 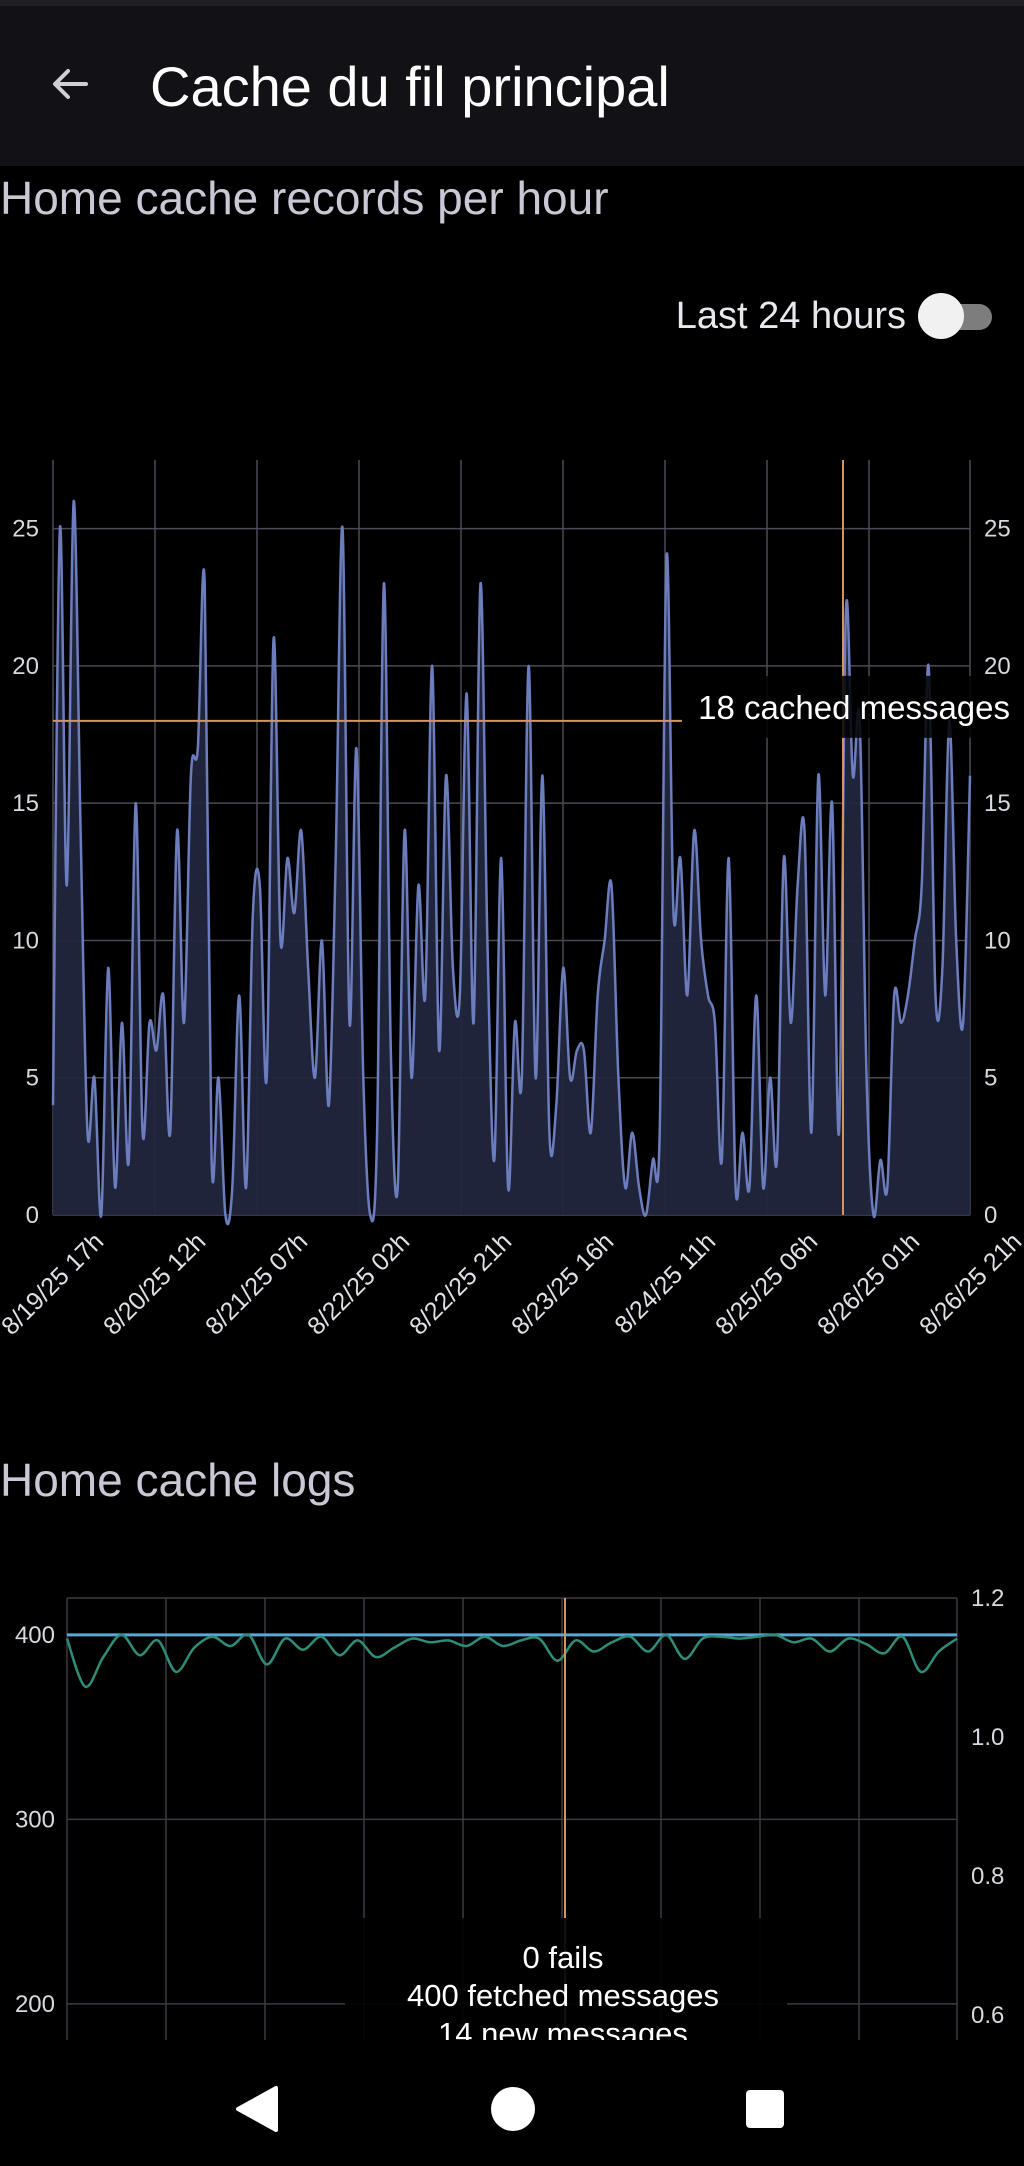 I want to click on logs-tooltip-line: 14 new messages, so click(x=563, y=2029).